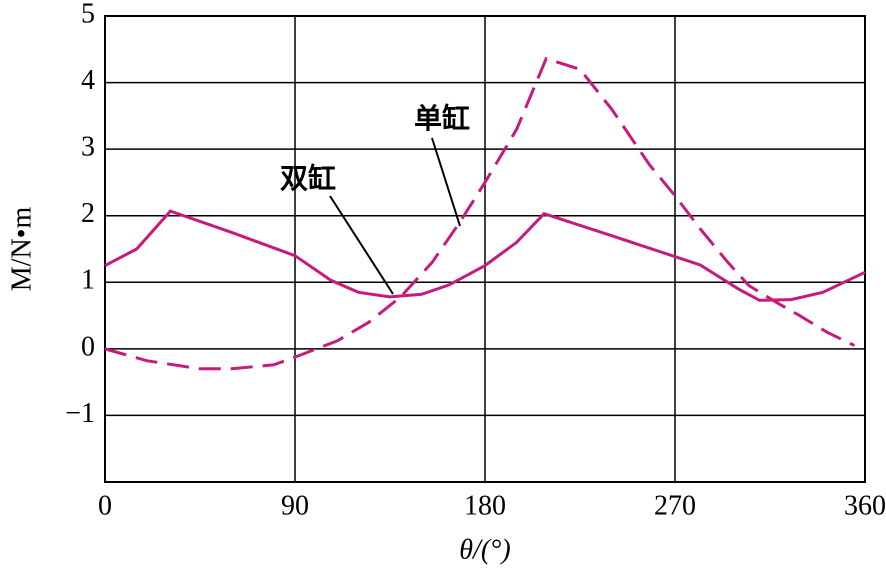 This screenshot has height=575, width=886. Describe the element at coordinates (105, 505) in the screenshot. I see `x-tick-label: 0` at that location.